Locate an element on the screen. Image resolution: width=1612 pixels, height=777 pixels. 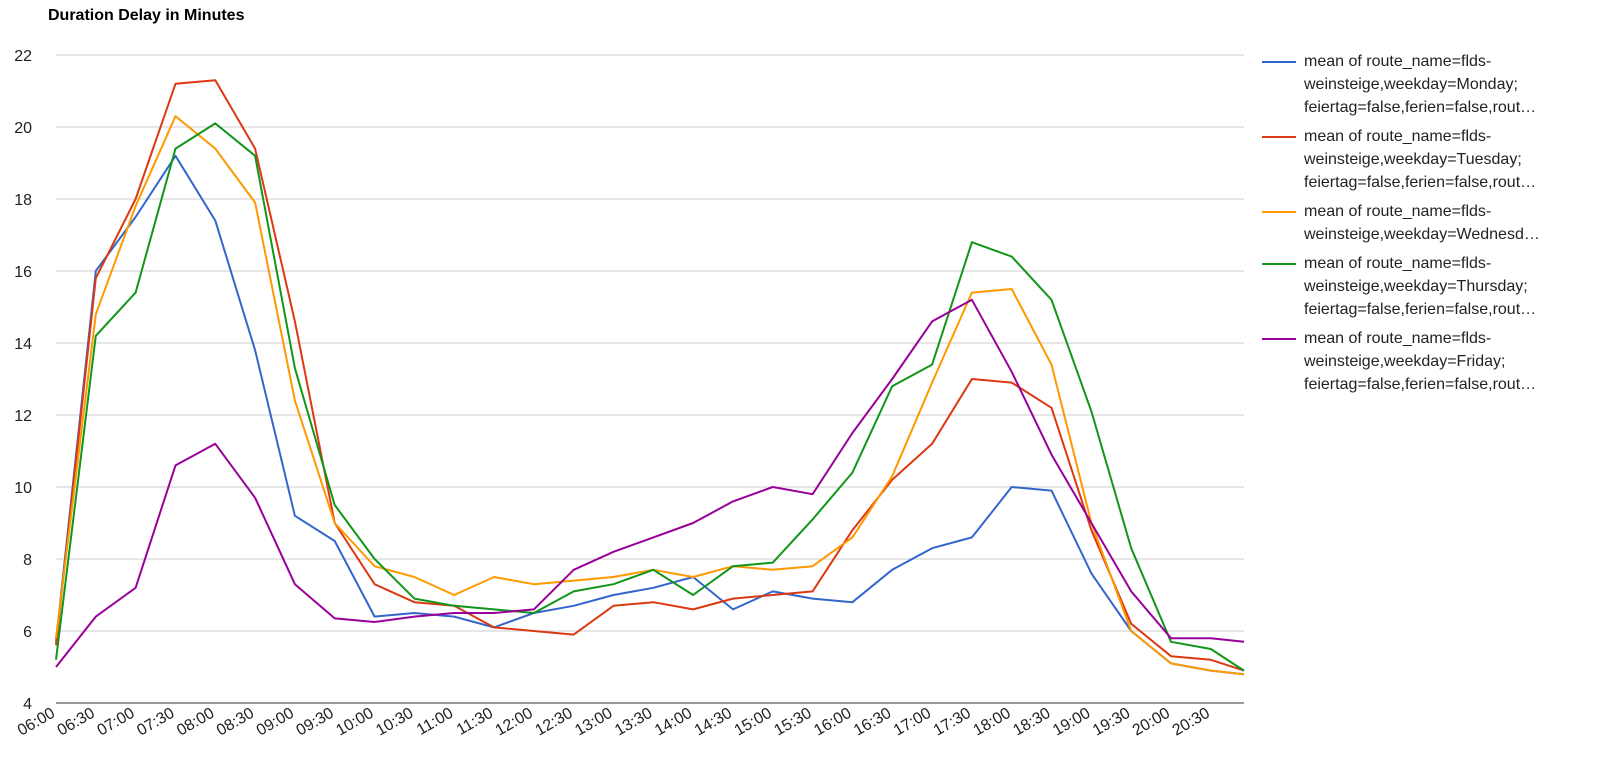
x-tick-label: 15:30 is located at coordinates (792, 722).